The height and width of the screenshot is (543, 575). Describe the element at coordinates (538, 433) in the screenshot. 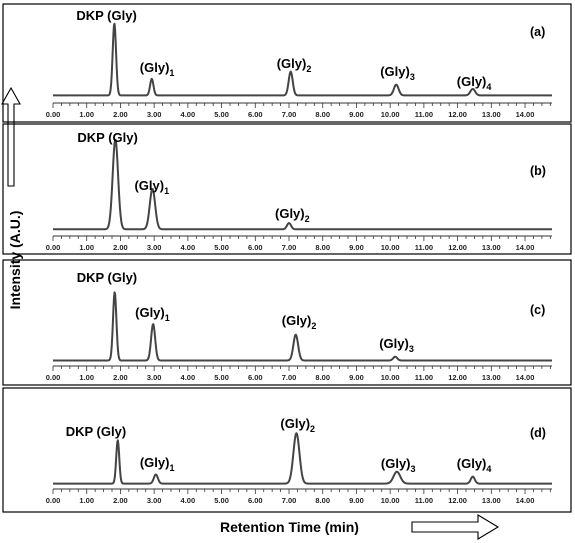

I see `panel-letter: (d)` at that location.